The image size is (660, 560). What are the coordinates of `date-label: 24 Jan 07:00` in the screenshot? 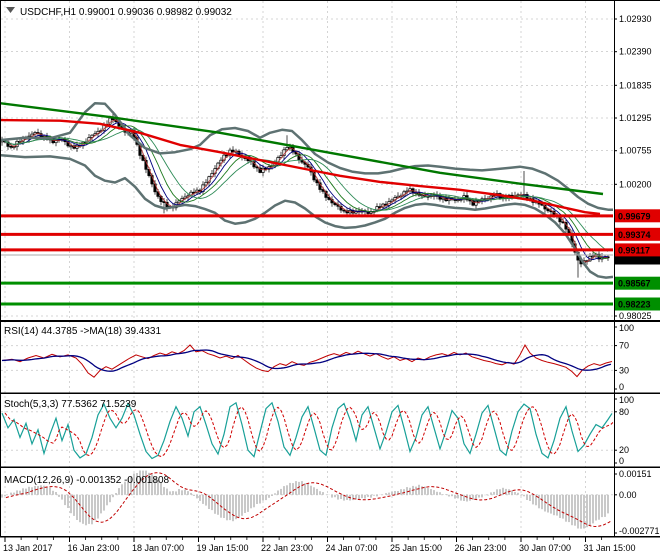 It's located at (352, 548).